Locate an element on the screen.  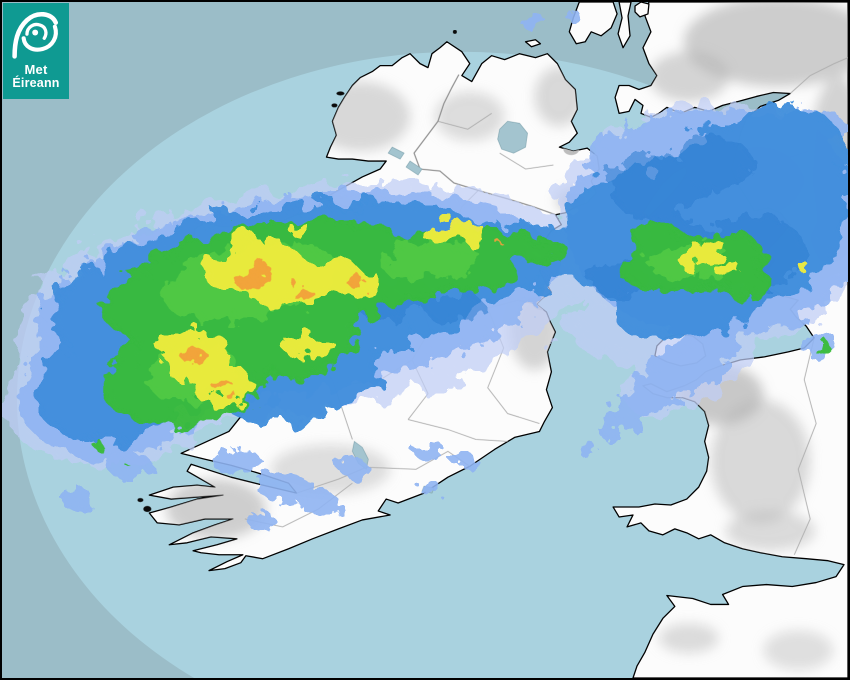
rathlin-island is located at coordinates (533, 43).